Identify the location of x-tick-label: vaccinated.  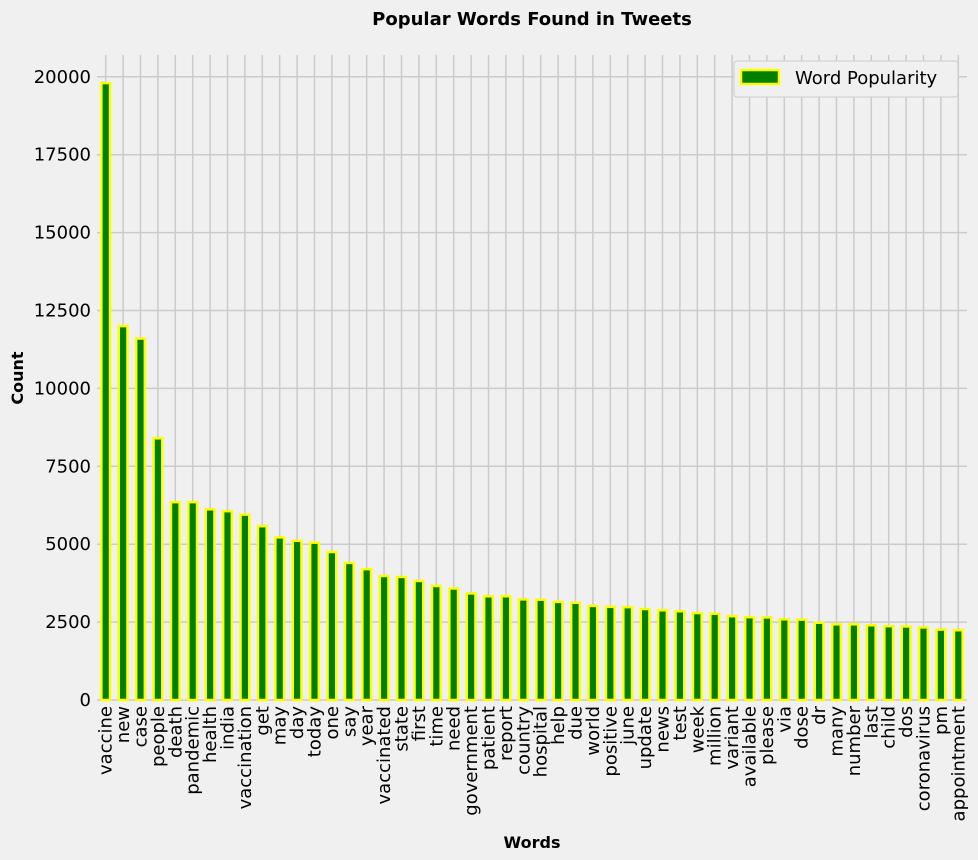
(384, 755).